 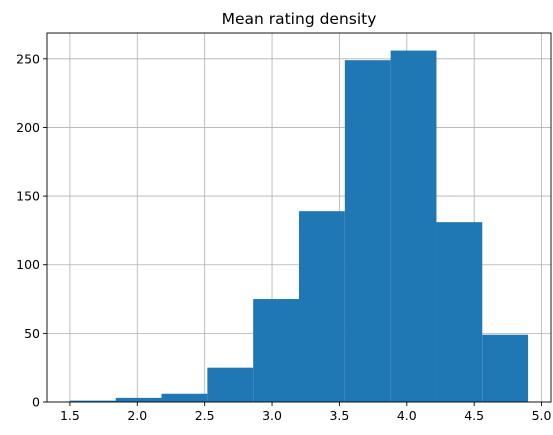 I want to click on x-tick-label: 1.5, so click(x=70, y=415).